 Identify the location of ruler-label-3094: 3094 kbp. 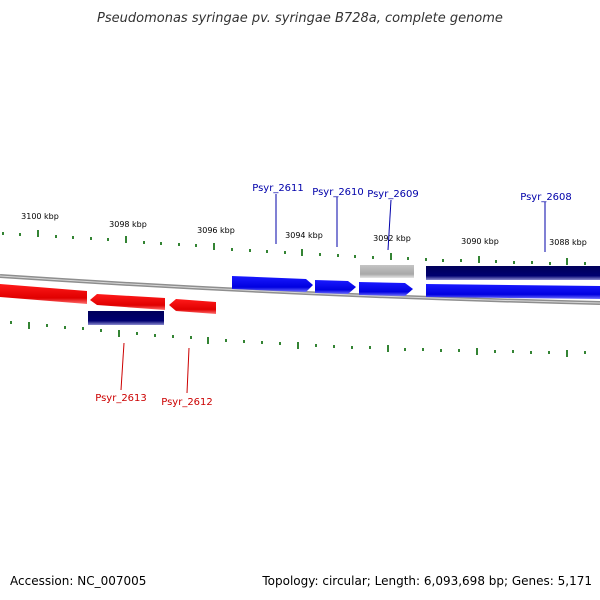
(304, 235).